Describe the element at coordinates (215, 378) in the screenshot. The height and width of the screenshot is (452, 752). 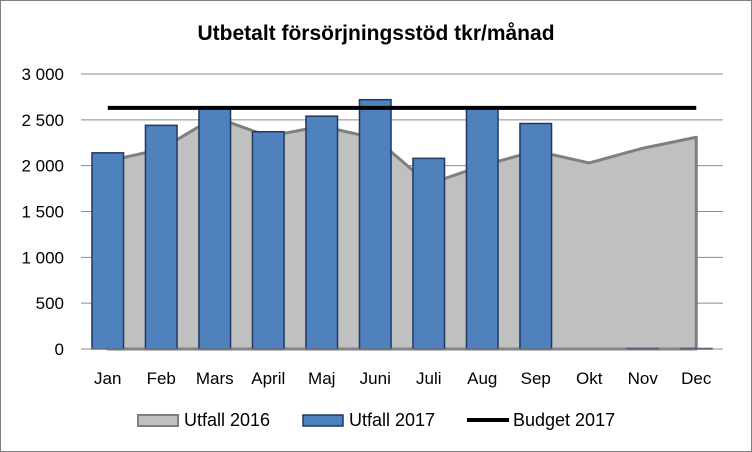
I see `x-tick-label-mars: Mars` at that location.